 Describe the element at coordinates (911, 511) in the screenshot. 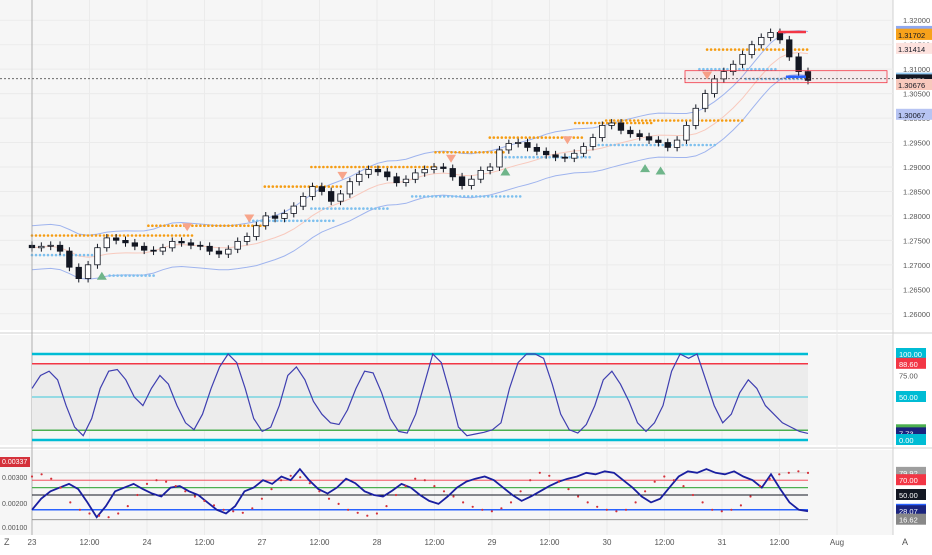

I see `rsi-level-badge` at that location.